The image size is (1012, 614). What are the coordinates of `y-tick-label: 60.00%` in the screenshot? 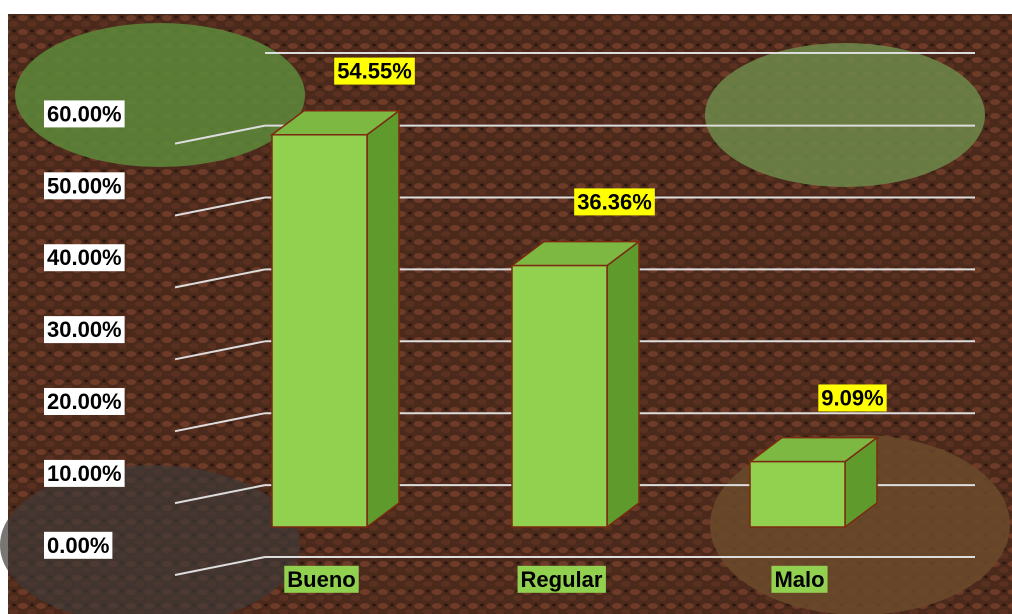 It's located at (84, 113).